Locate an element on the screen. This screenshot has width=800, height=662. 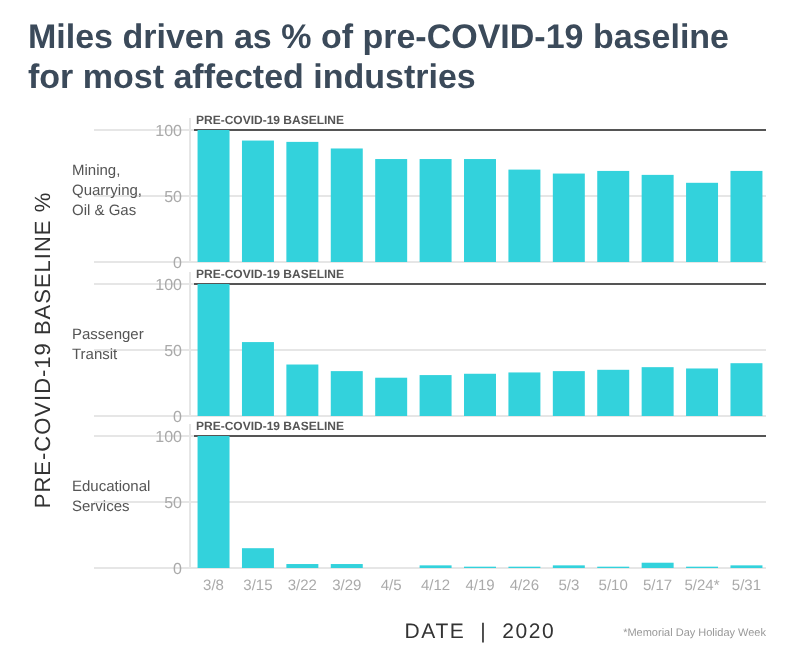
chart-title: Miles driven as % of pre-COVID-19 baseline for most affected industries is located at coordinates (379, 57).